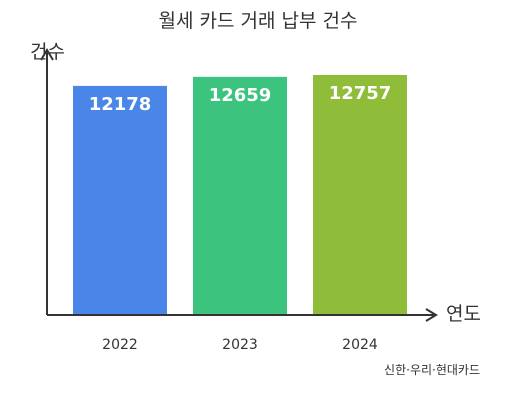 This screenshot has width=516, height=408. Describe the element at coordinates (240, 95) in the screenshot. I see `value-label-2023: 12659` at that location.